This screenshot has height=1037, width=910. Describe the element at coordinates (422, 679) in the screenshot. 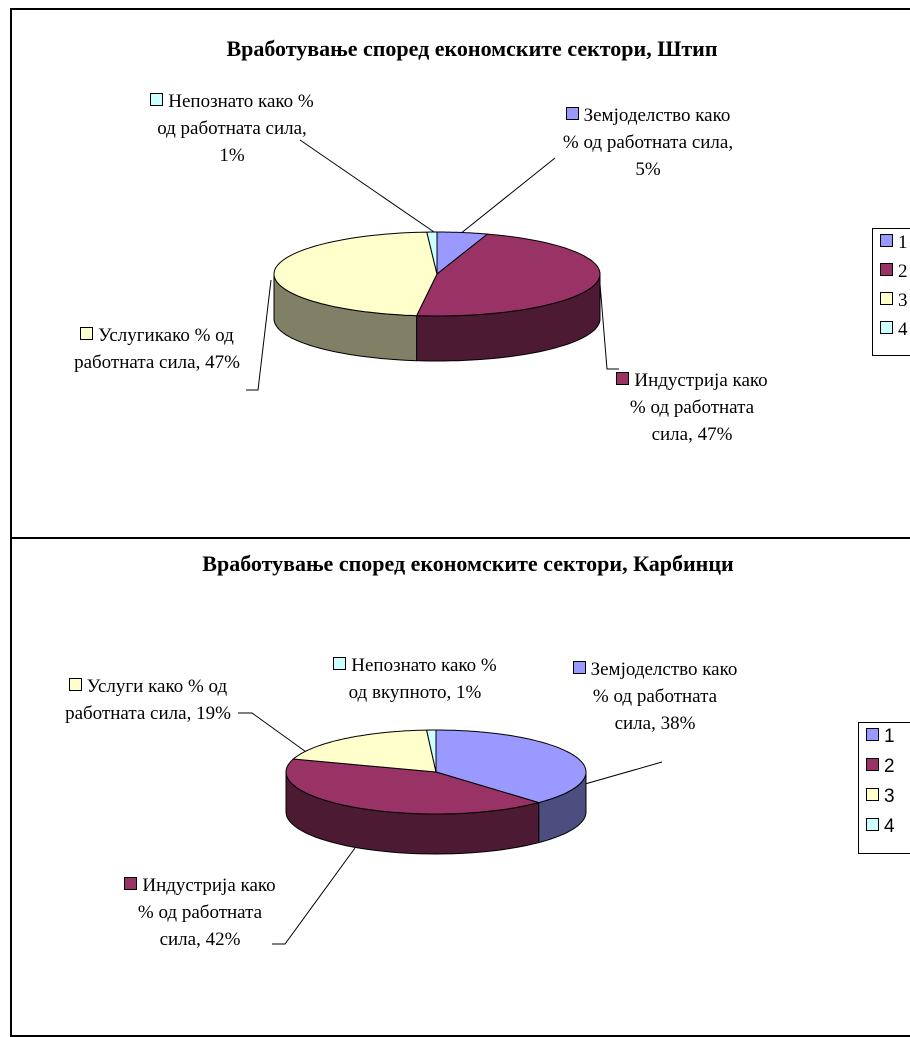

I see `data-label-text: Непознато како % од вкупното, 1%` at that location.